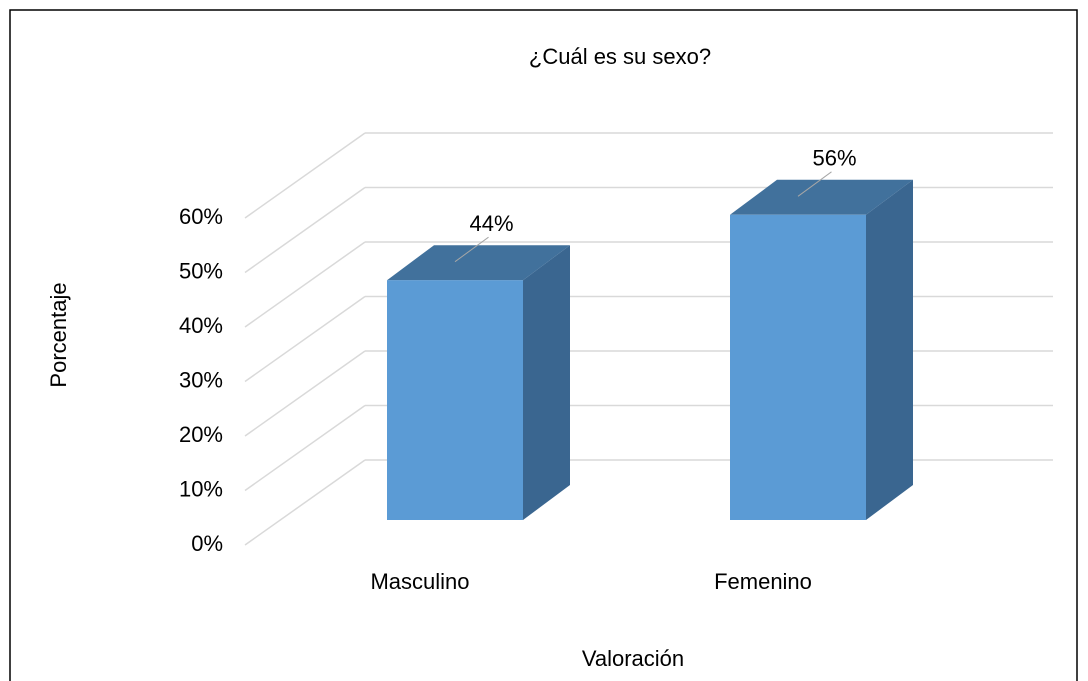  What do you see at coordinates (633, 658) in the screenshot?
I see `x-axis-title: Valoración` at bounding box center [633, 658].